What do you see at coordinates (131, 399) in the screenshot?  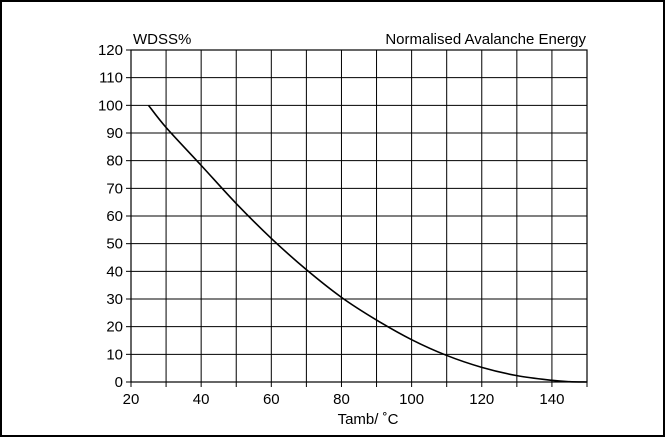 I see `x-tick-label: 20` at bounding box center [131, 399].